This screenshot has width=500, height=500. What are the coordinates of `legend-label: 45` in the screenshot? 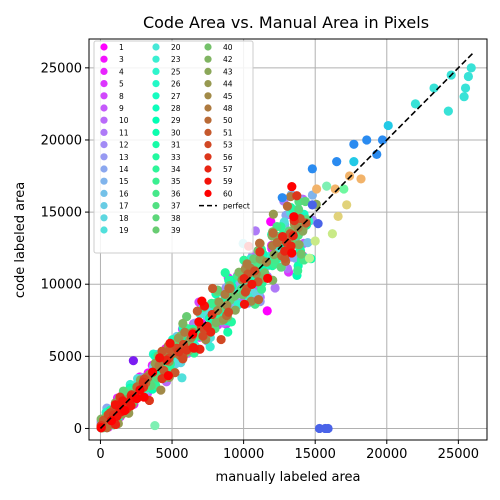 It's located at (228, 96).